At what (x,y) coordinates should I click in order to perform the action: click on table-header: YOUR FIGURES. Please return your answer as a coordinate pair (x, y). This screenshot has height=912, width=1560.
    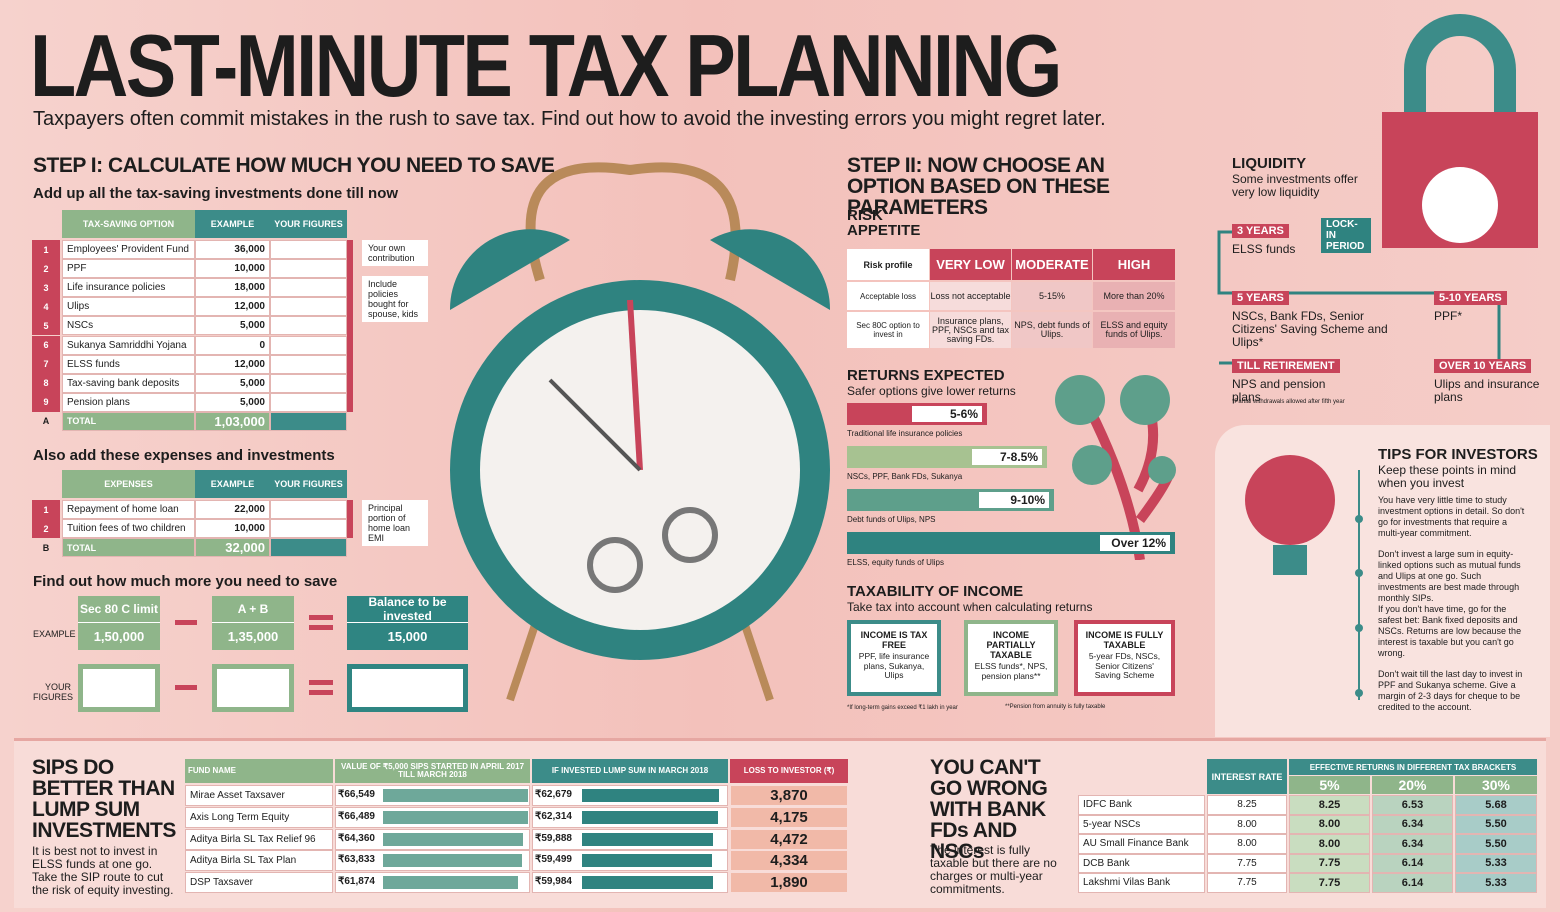
    Looking at the image, I should click on (308, 484).